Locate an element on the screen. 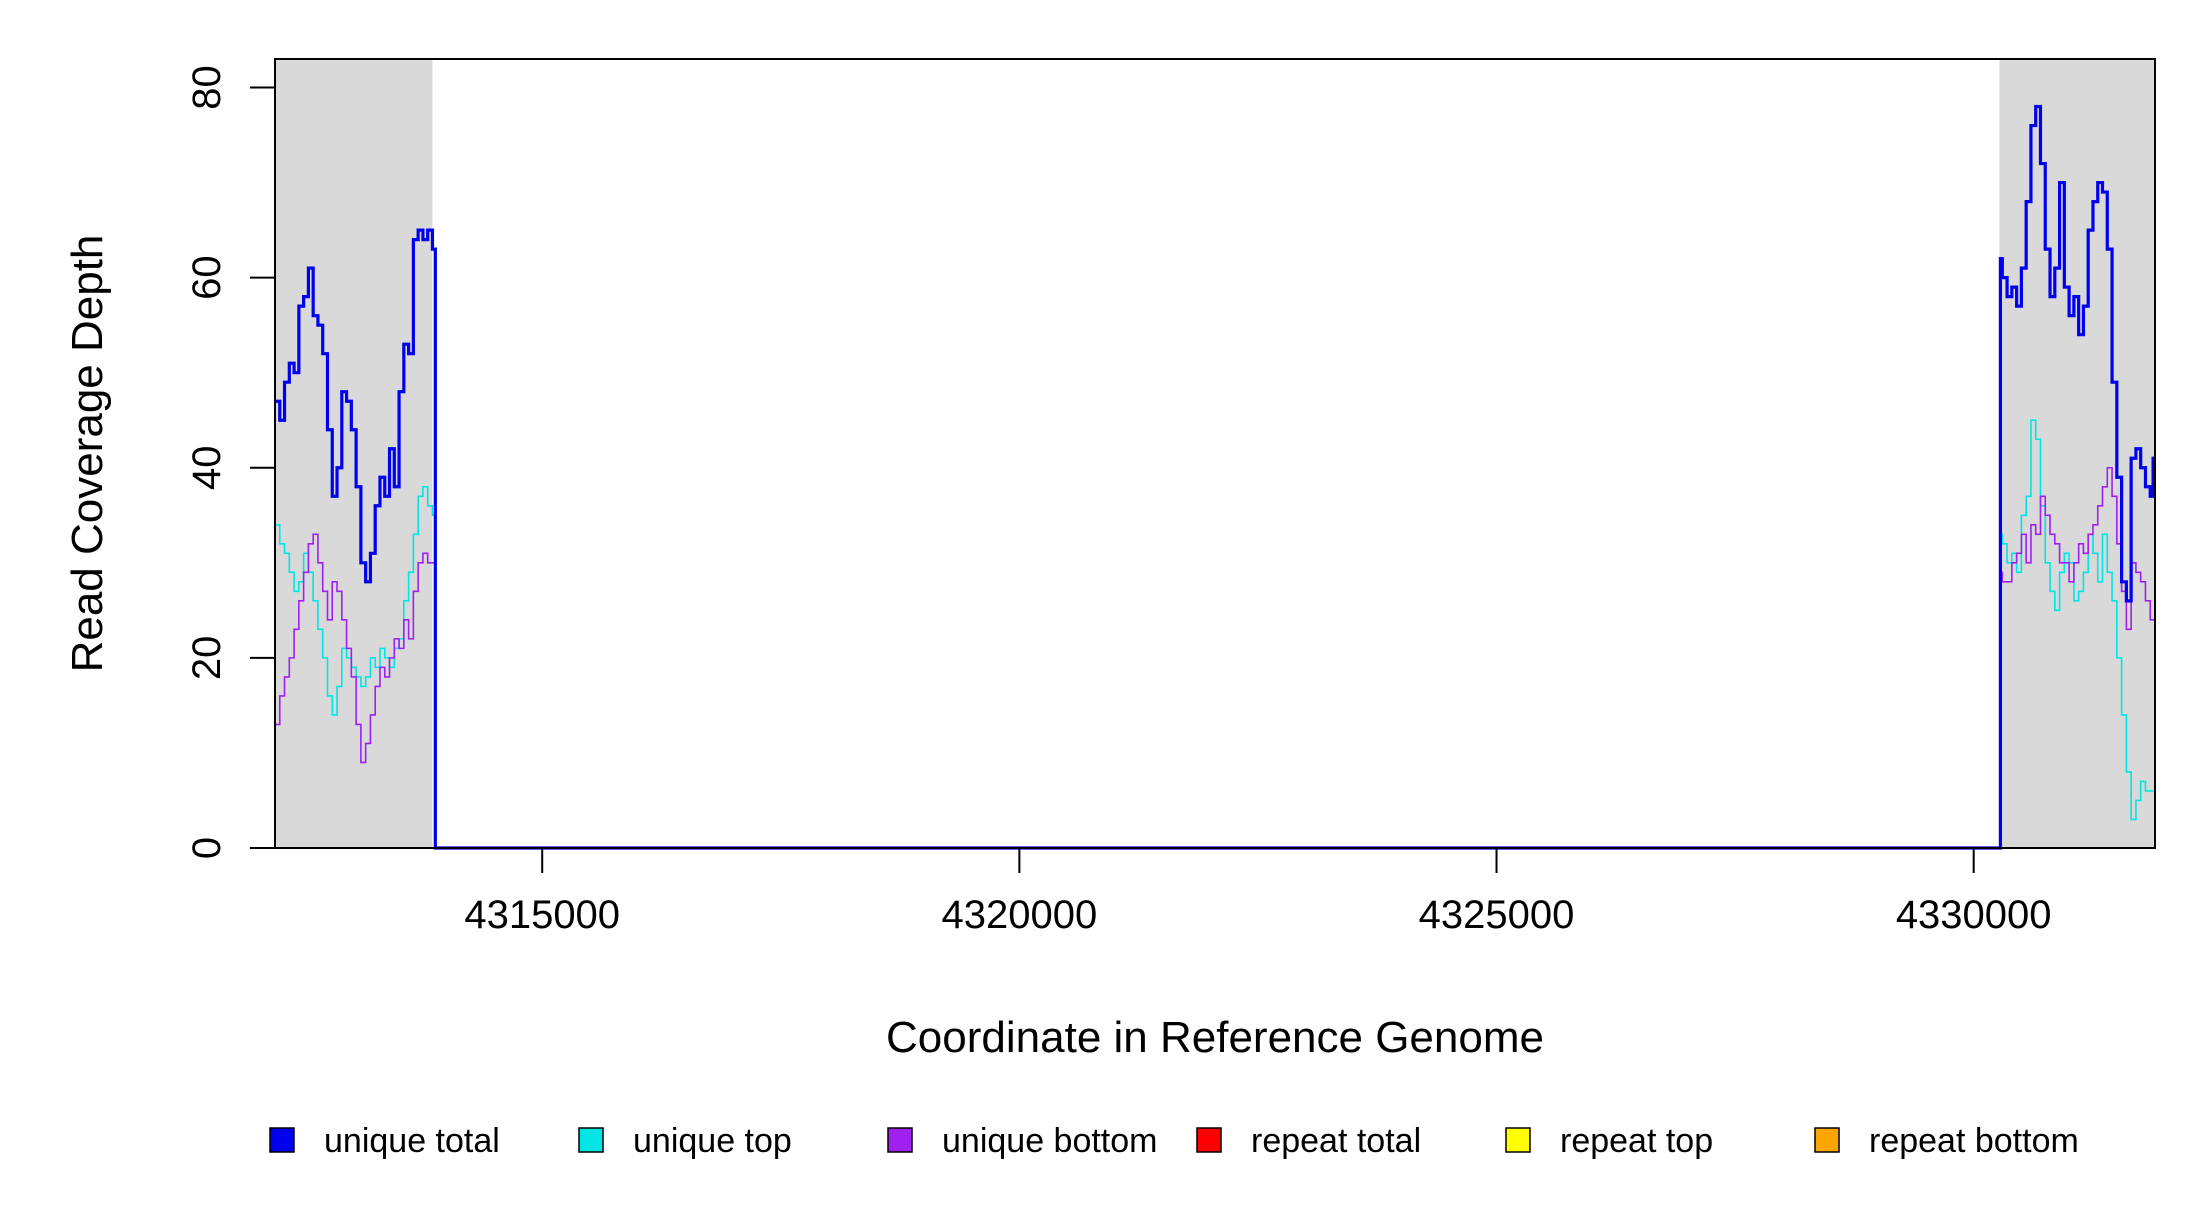  y-tick-label: 80 is located at coordinates (207, 87).